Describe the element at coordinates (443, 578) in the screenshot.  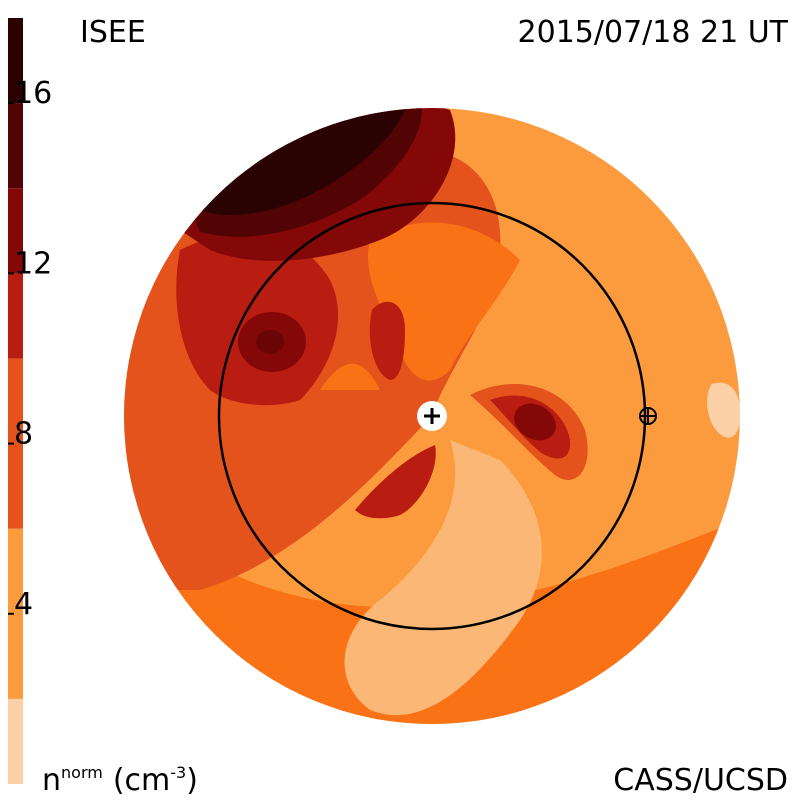
I see `region-level-3-tongue` at that location.